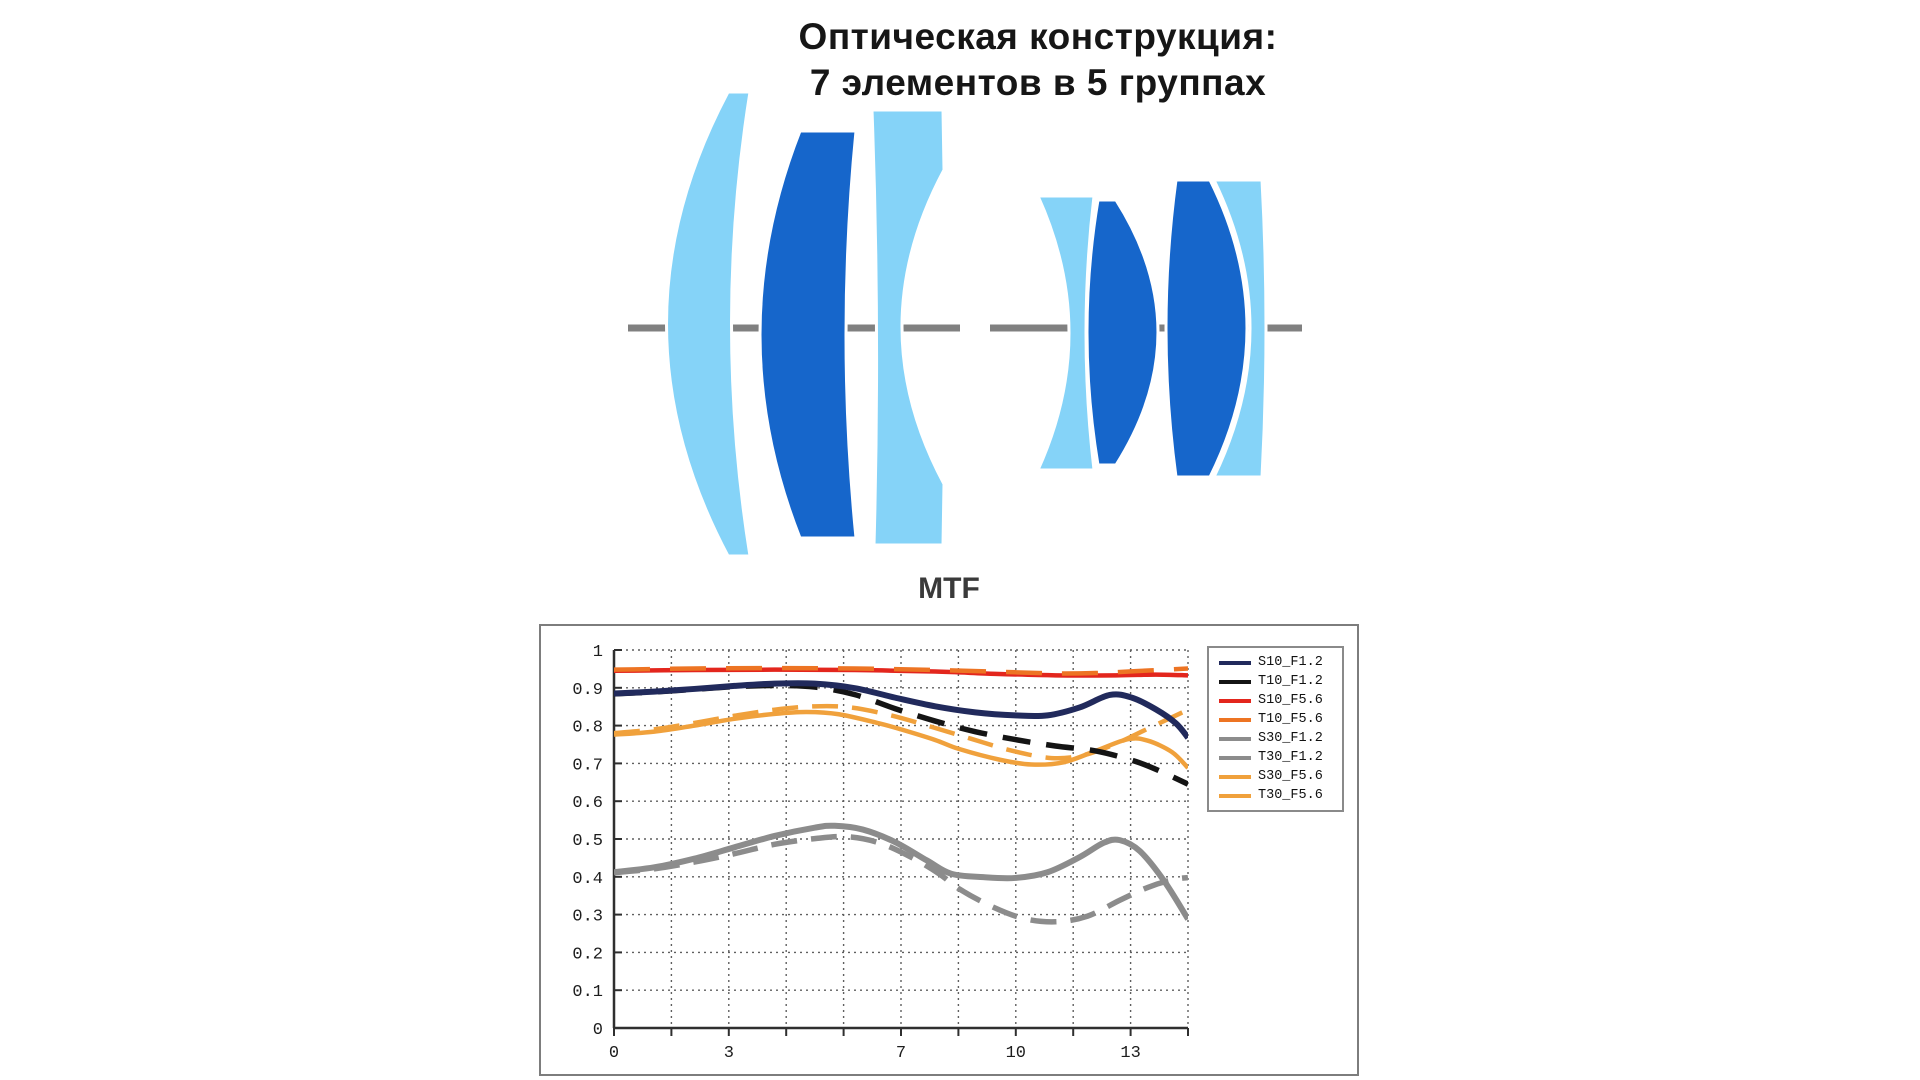  I want to click on legend-label: T30_F5.6, so click(1290, 795).